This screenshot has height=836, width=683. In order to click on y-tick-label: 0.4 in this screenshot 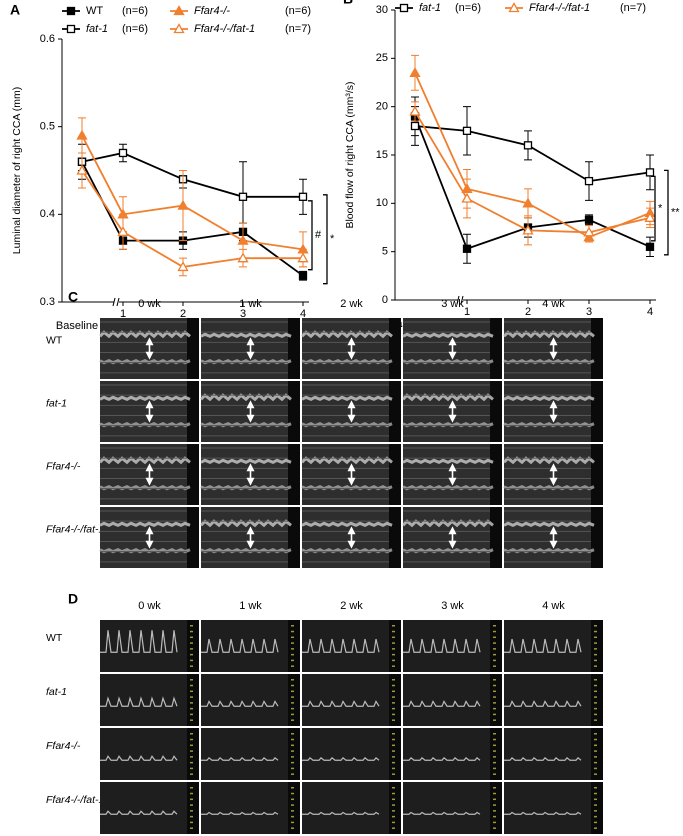, I will do `click(47, 214)`.